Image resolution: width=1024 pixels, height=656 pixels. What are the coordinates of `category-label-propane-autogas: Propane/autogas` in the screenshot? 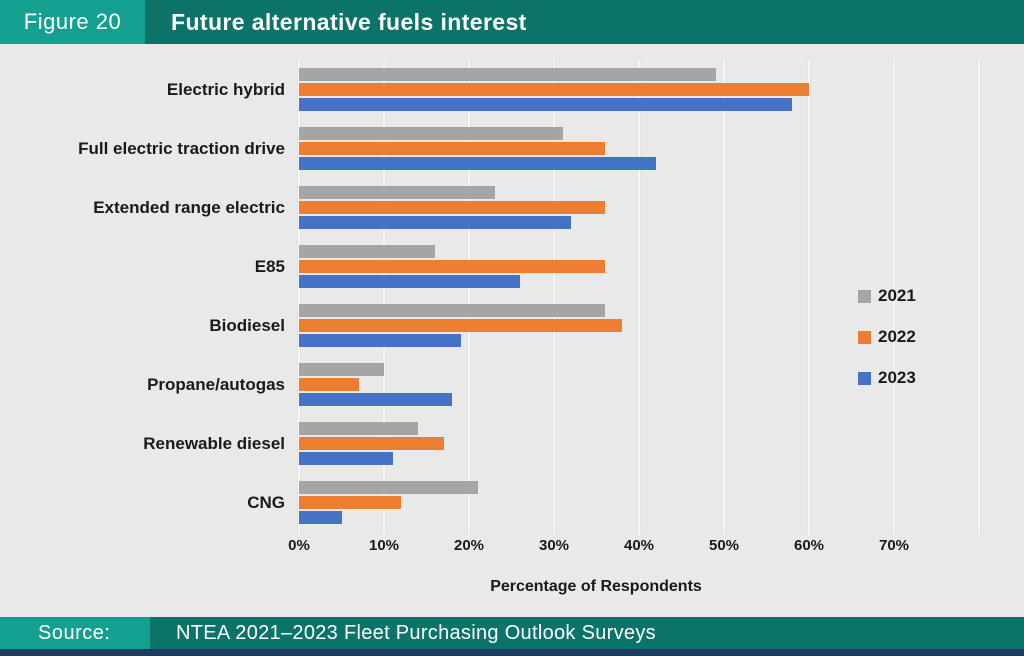 It's located at (216, 384).